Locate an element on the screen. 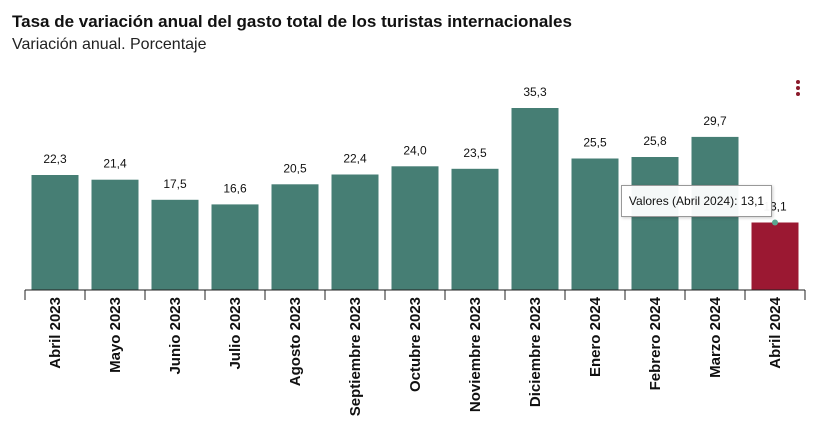 Image resolution: width=827 pixels, height=434 pixels. x-tick-label: Marzo 2024 is located at coordinates (715, 337).